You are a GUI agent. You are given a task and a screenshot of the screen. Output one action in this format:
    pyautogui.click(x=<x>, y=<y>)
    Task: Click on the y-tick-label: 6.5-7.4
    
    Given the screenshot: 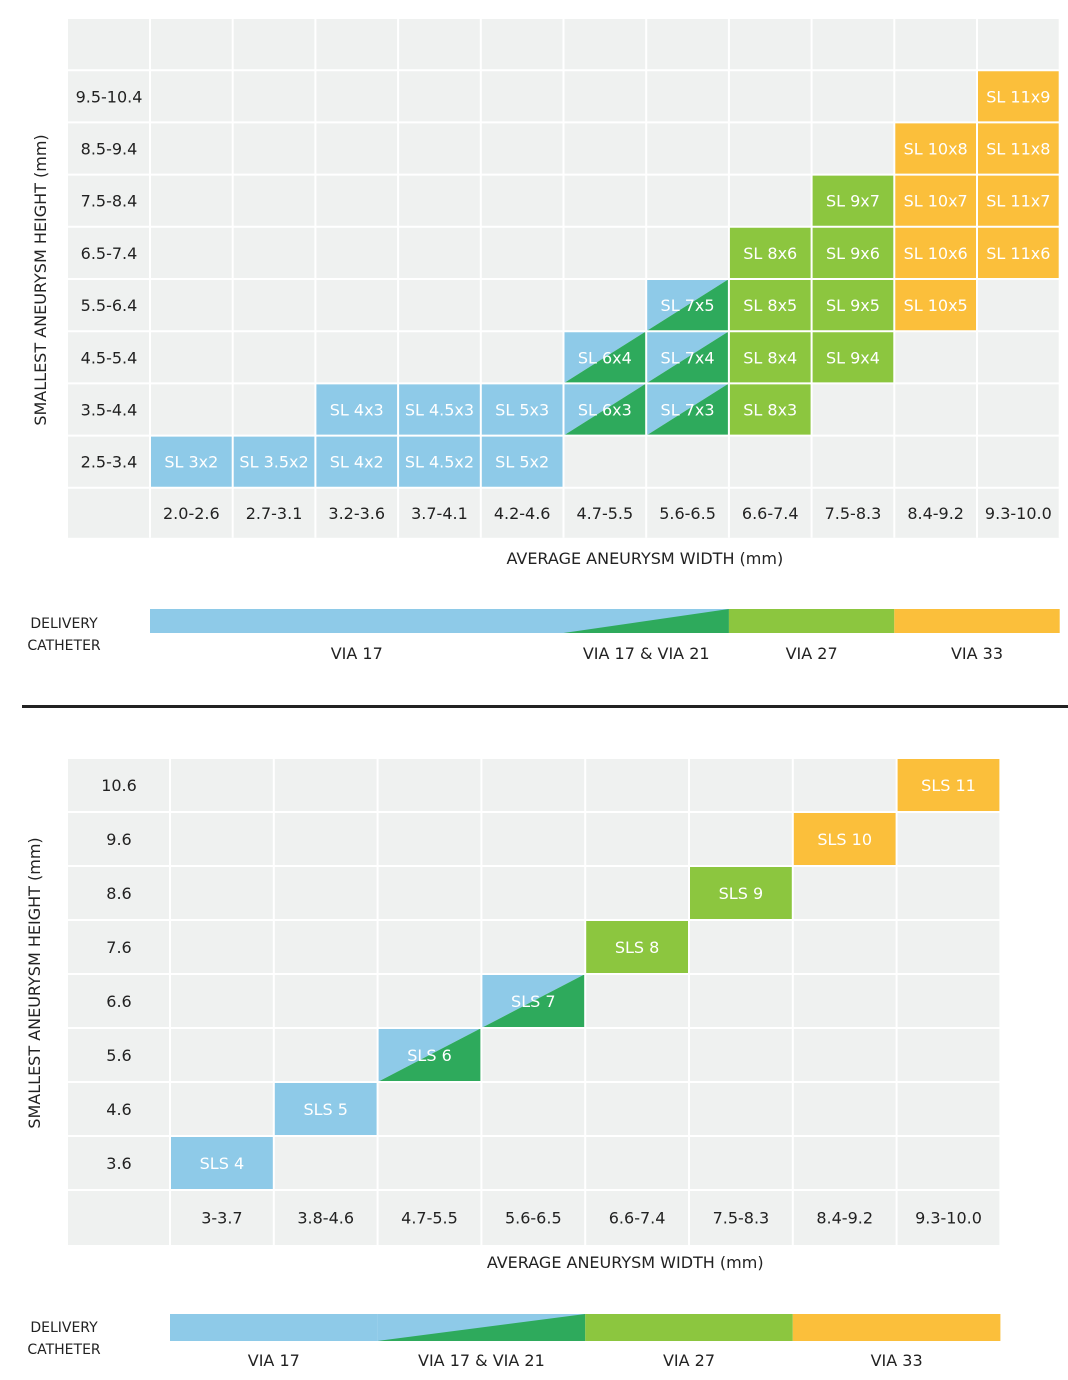 What is the action you would take?
    pyautogui.click(x=109, y=253)
    